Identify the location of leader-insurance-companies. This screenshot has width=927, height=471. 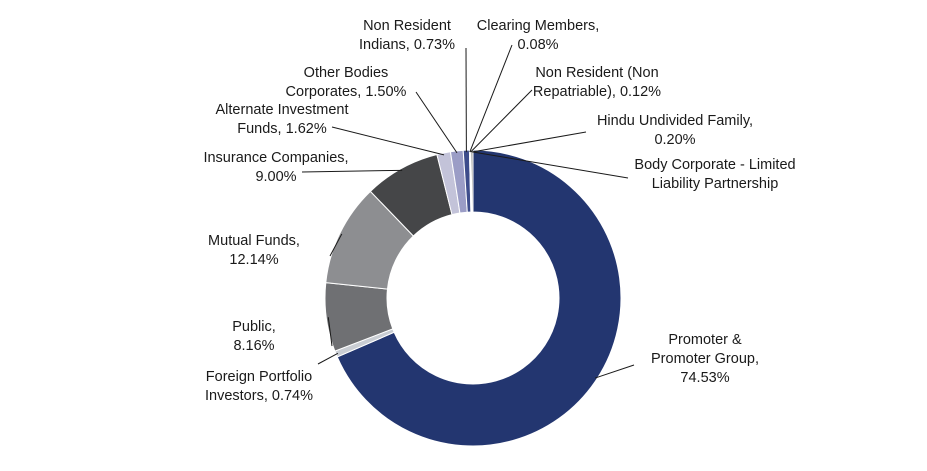
(352, 171).